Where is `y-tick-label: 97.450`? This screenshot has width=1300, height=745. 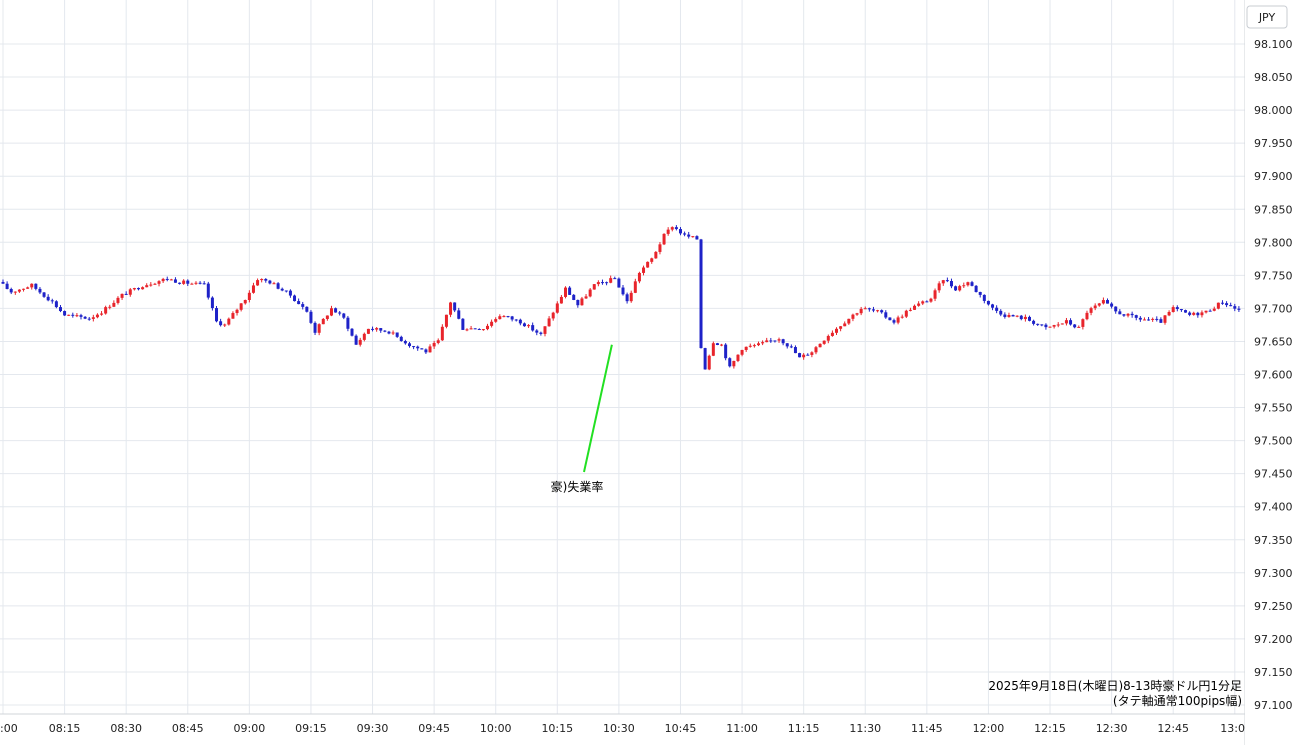 y-tick-label: 97.450 is located at coordinates (1273, 474).